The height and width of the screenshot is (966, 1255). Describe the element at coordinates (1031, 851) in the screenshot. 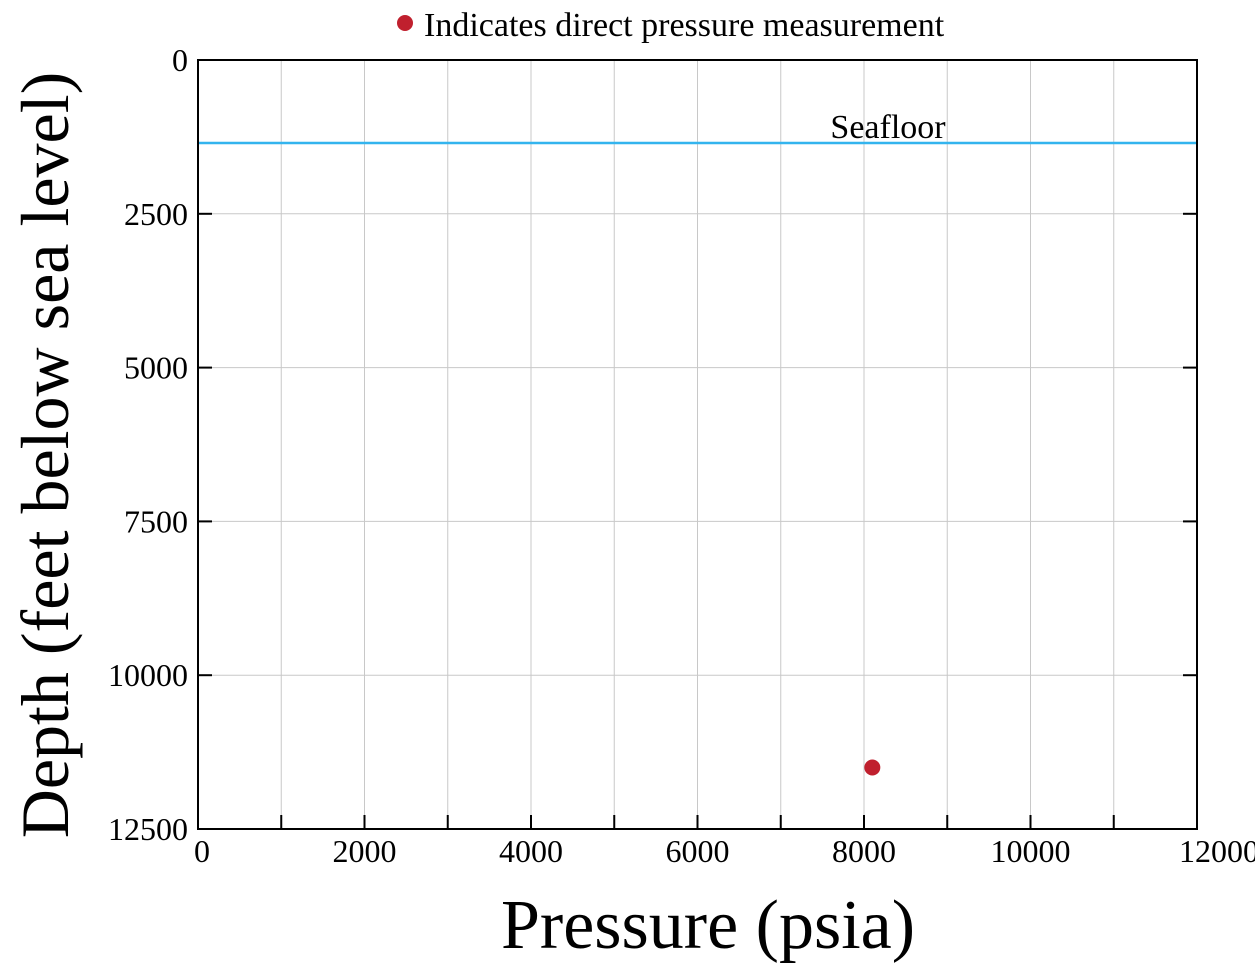

I see `x-tick-label: 10000` at that location.